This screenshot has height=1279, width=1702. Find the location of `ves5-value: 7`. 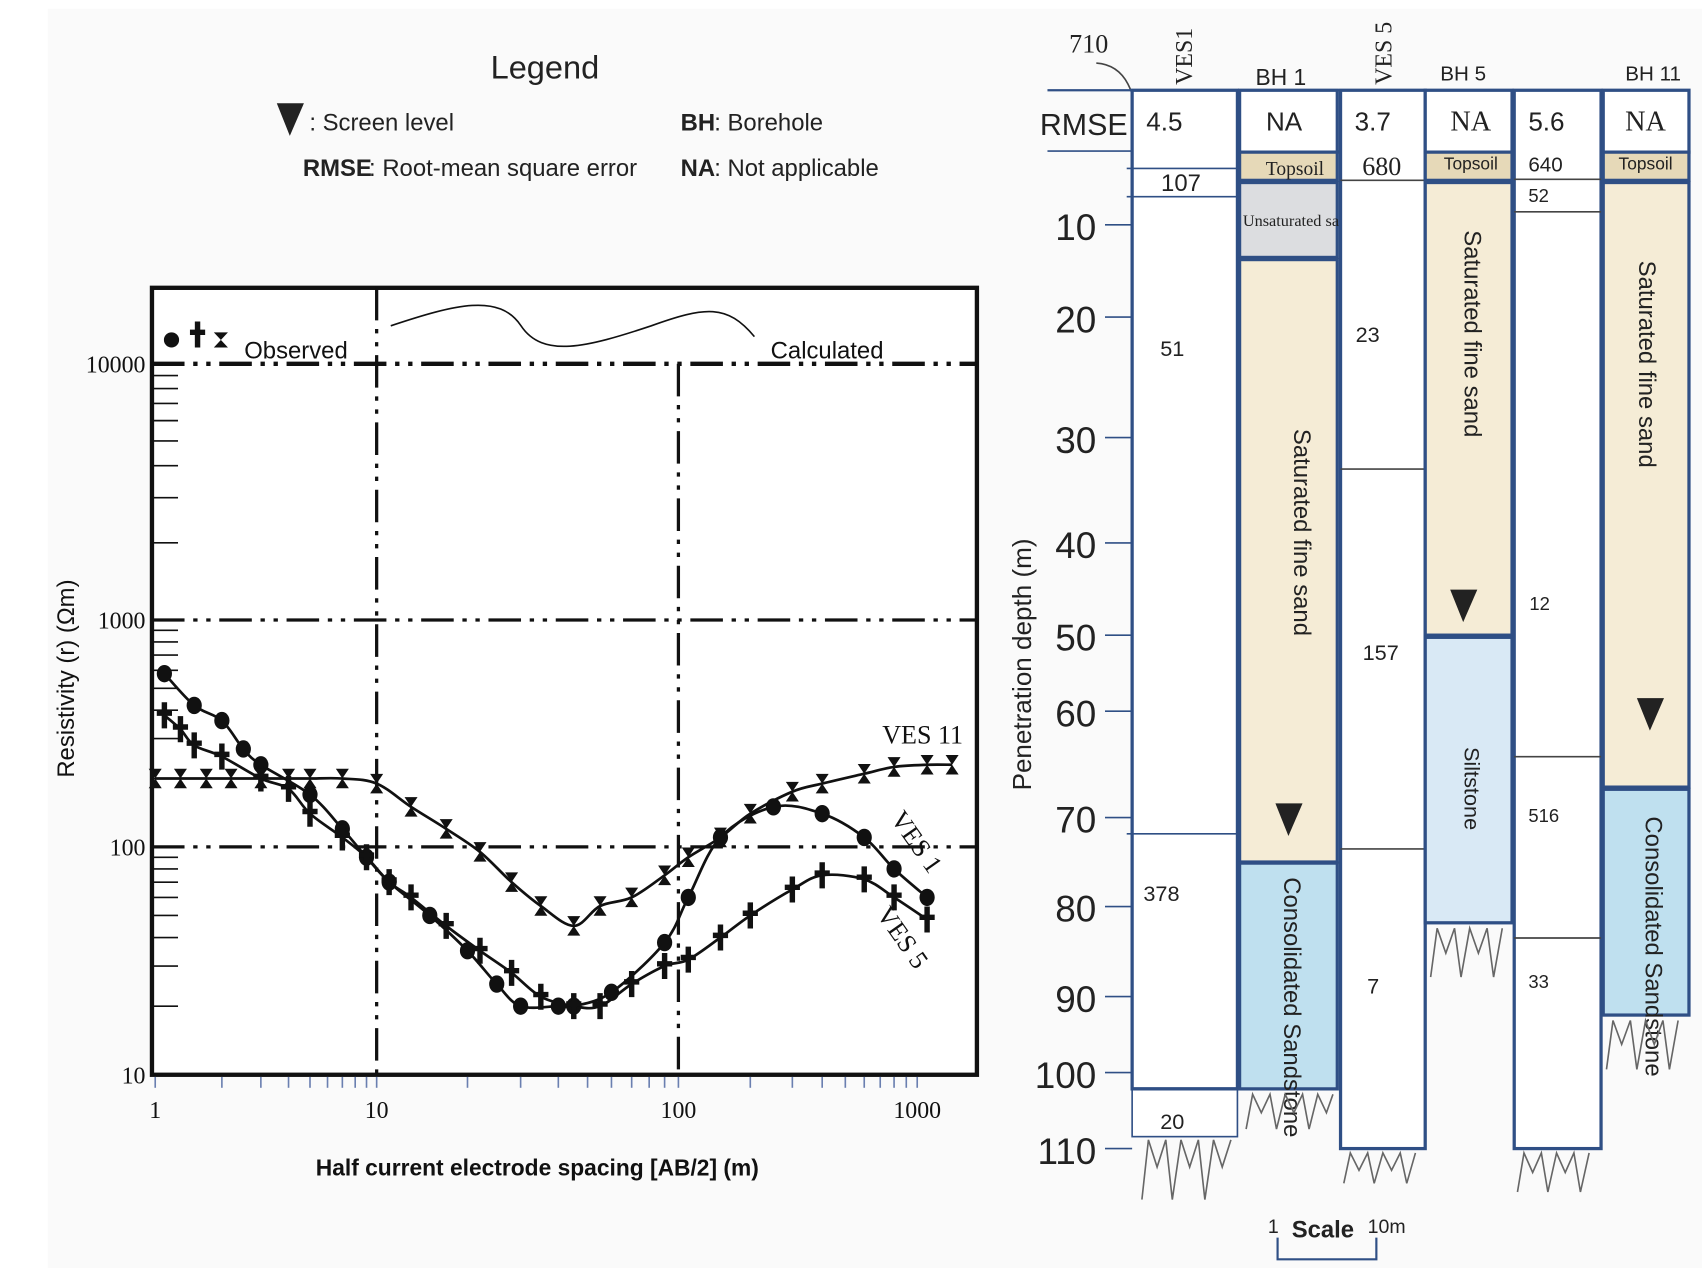

ves5-value: 7 is located at coordinates (1373, 985).